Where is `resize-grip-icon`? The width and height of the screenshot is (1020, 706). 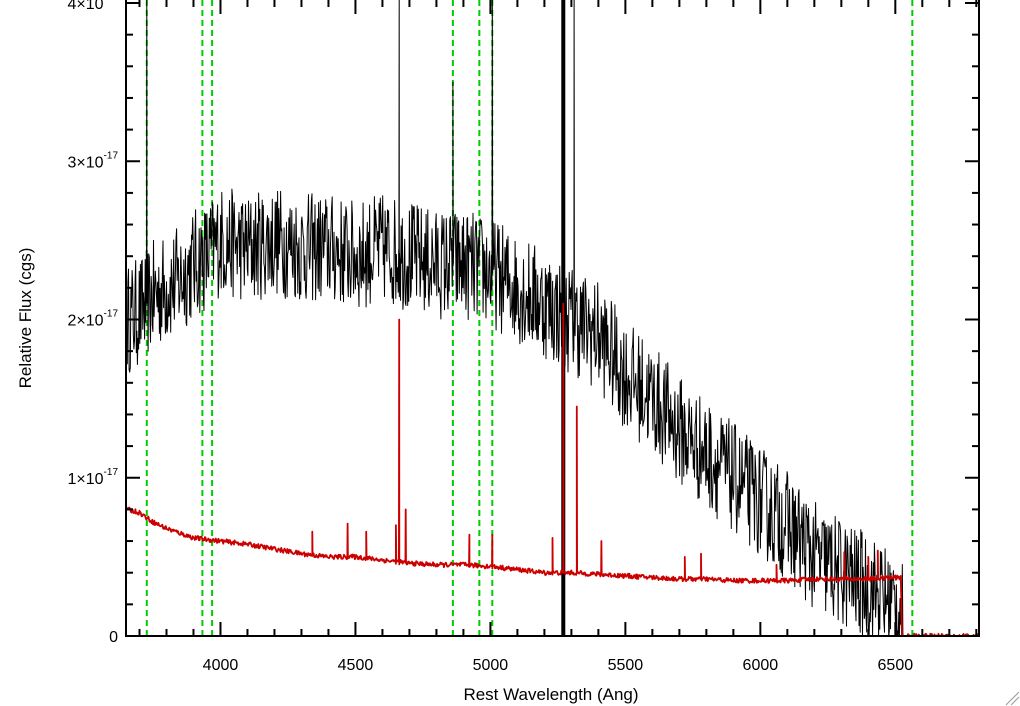 resize-grip-icon is located at coordinates (1012, 698).